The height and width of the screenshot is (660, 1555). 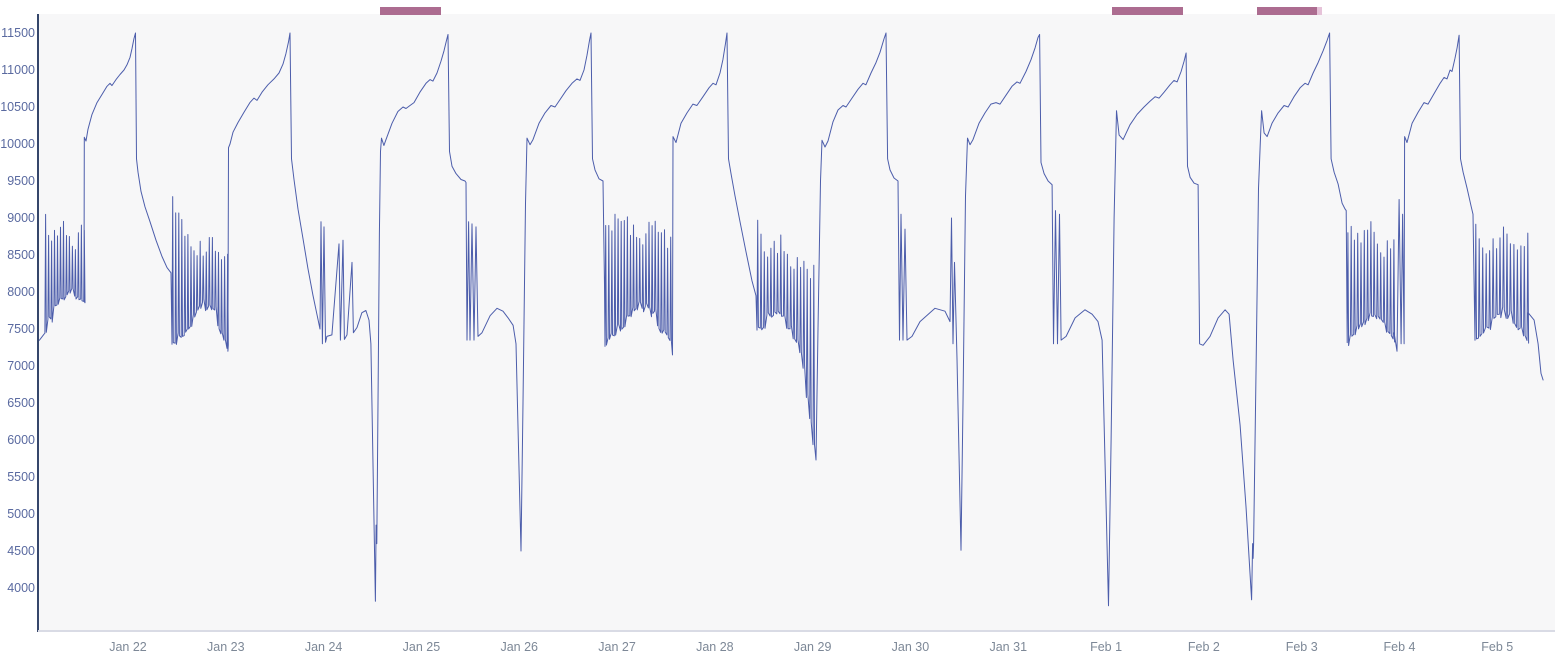 I want to click on y-tick-label: 4000, so click(x=21, y=587).